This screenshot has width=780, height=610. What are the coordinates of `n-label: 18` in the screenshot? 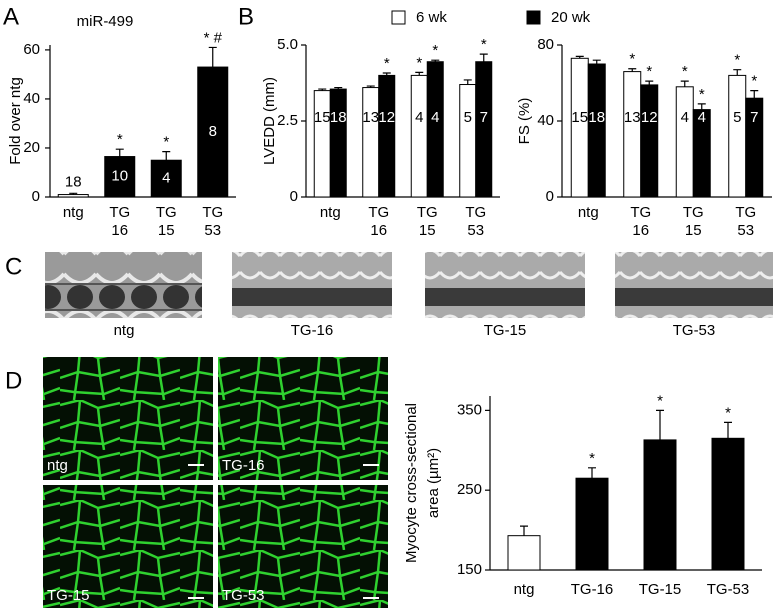 It's located at (596, 117).